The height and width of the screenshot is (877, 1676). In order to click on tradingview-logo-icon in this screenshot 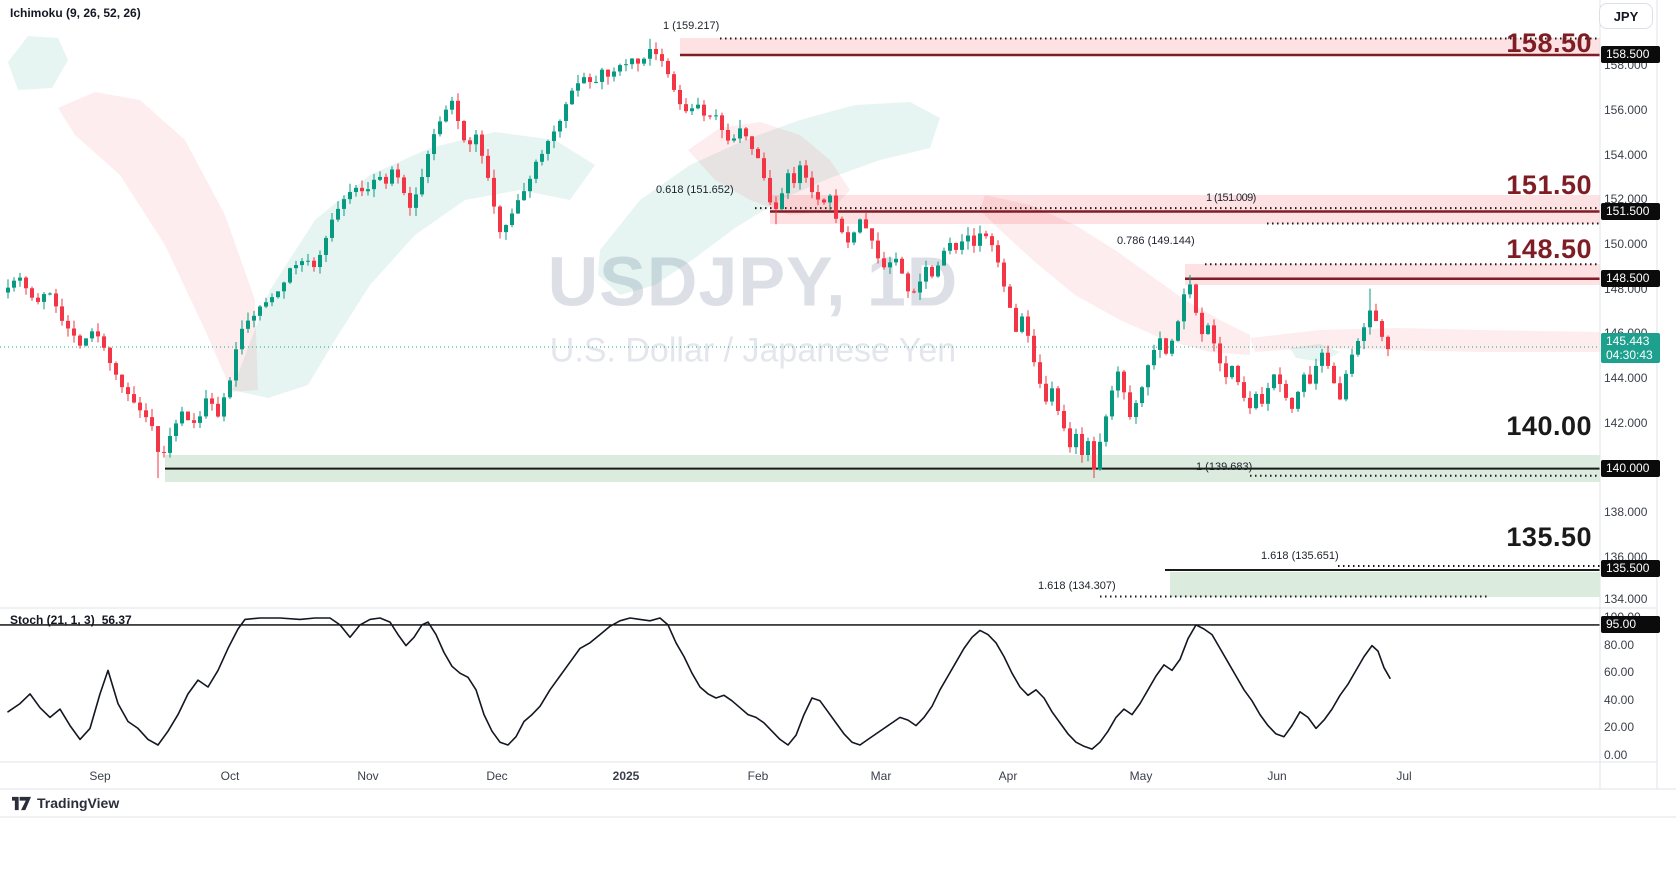, I will do `click(21, 803)`.